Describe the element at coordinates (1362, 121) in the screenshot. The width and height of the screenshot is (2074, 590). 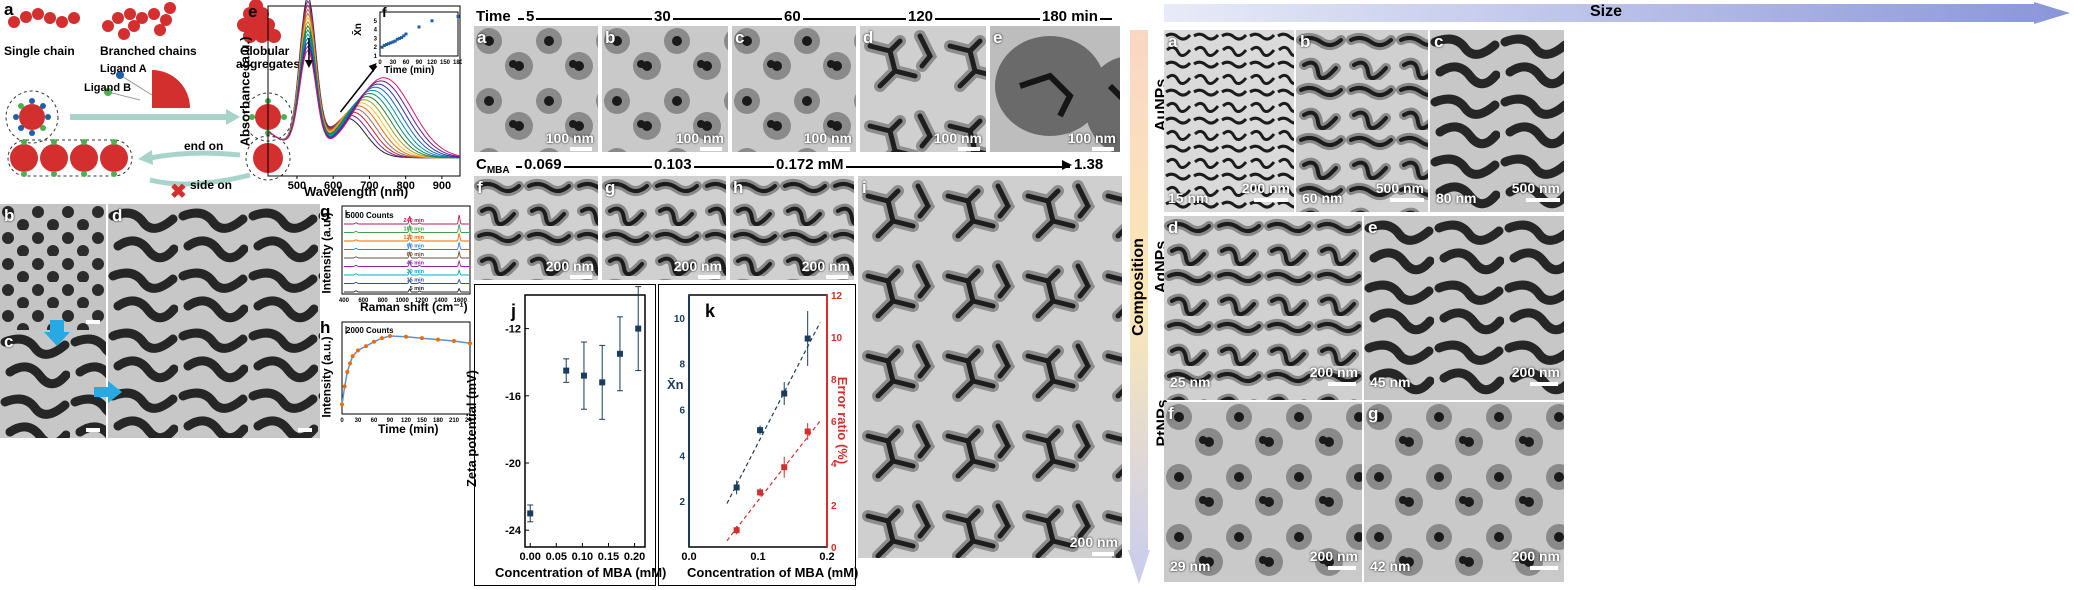
I see `tem-grid-b: b 60 nm 500 nm` at that location.